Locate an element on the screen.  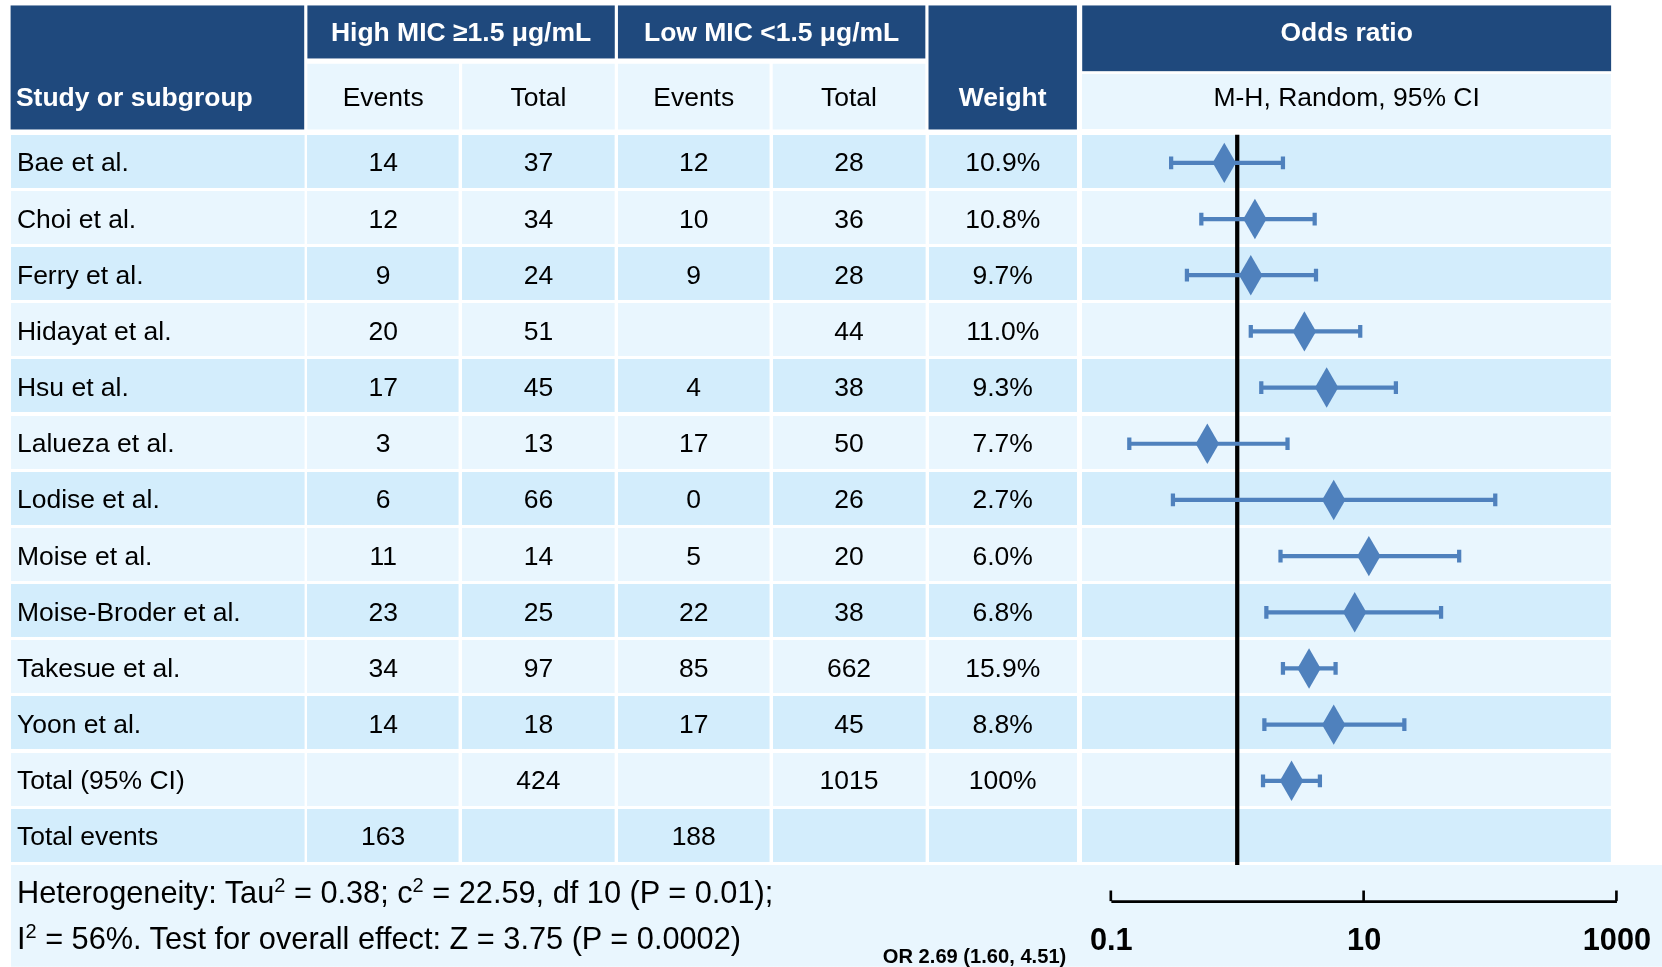
text: 66 is located at coordinates (538, 499).